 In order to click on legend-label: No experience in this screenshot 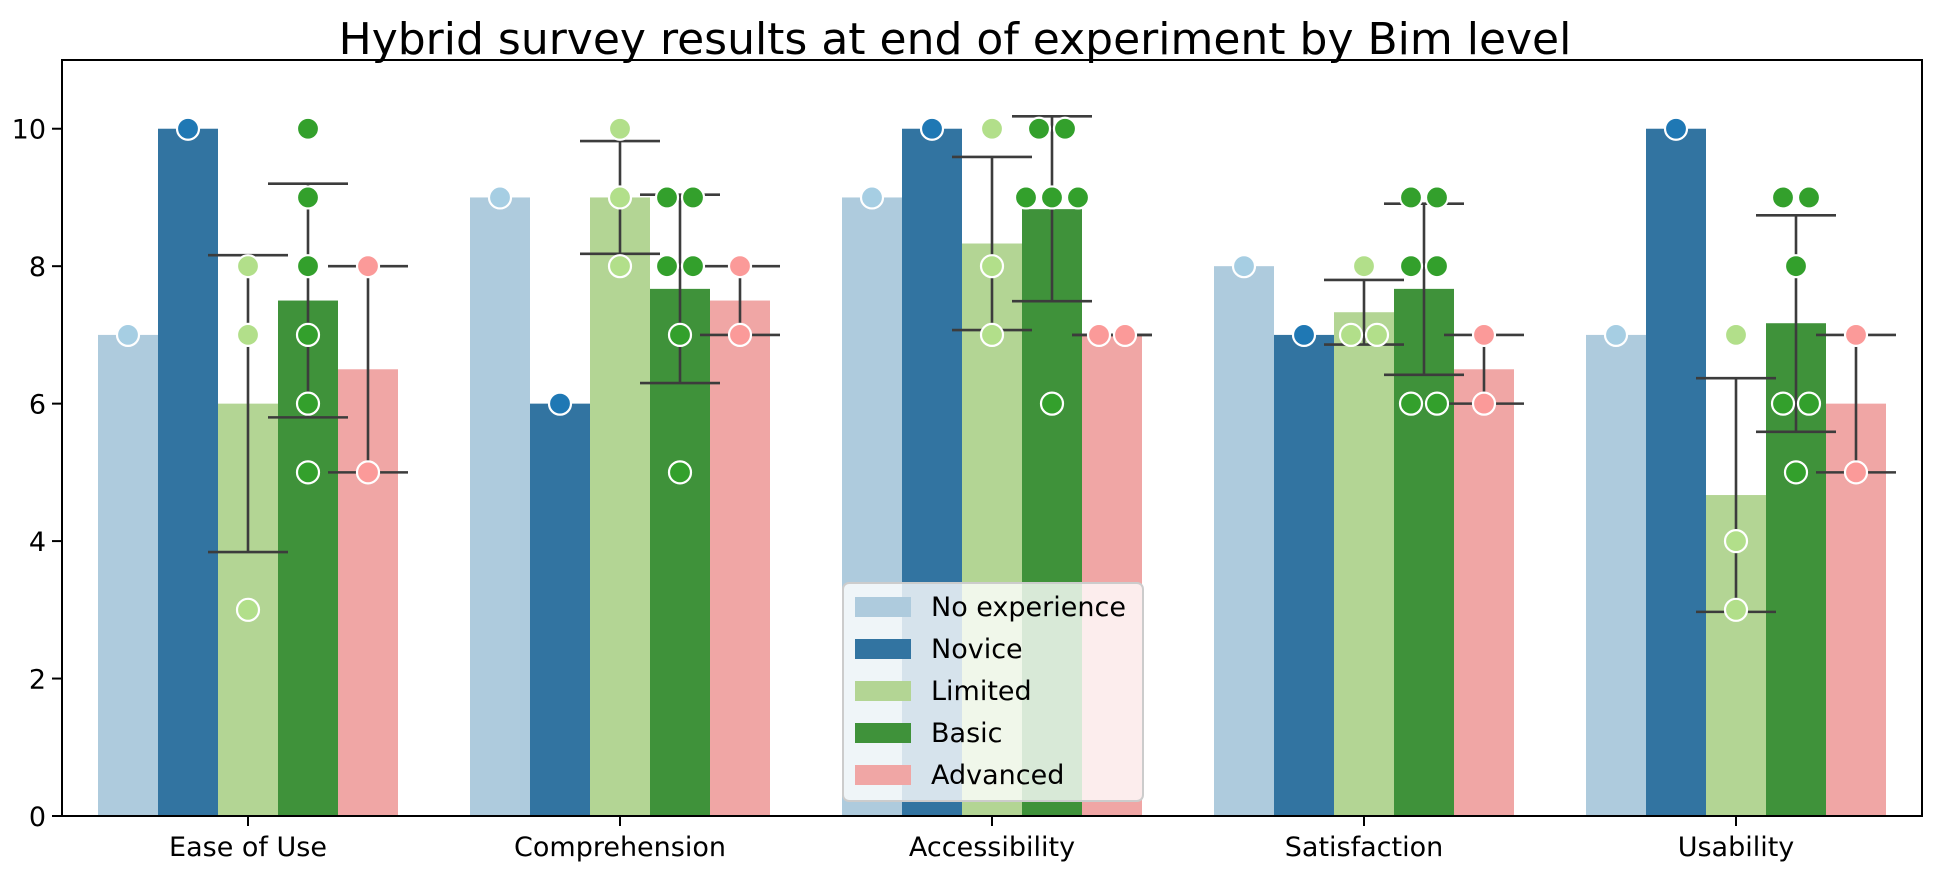, I will do `click(1028, 607)`.